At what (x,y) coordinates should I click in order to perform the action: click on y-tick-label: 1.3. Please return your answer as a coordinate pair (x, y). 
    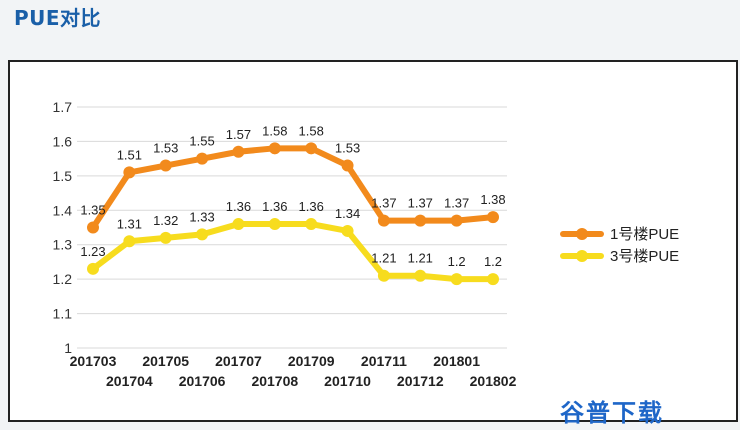
    Looking at the image, I should click on (63, 245).